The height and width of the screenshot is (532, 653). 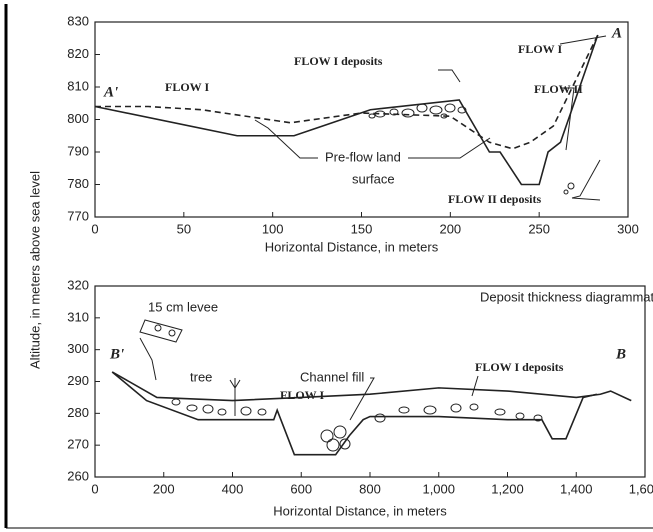 I want to click on x-tick-label: 1,200, so click(x=507, y=488).